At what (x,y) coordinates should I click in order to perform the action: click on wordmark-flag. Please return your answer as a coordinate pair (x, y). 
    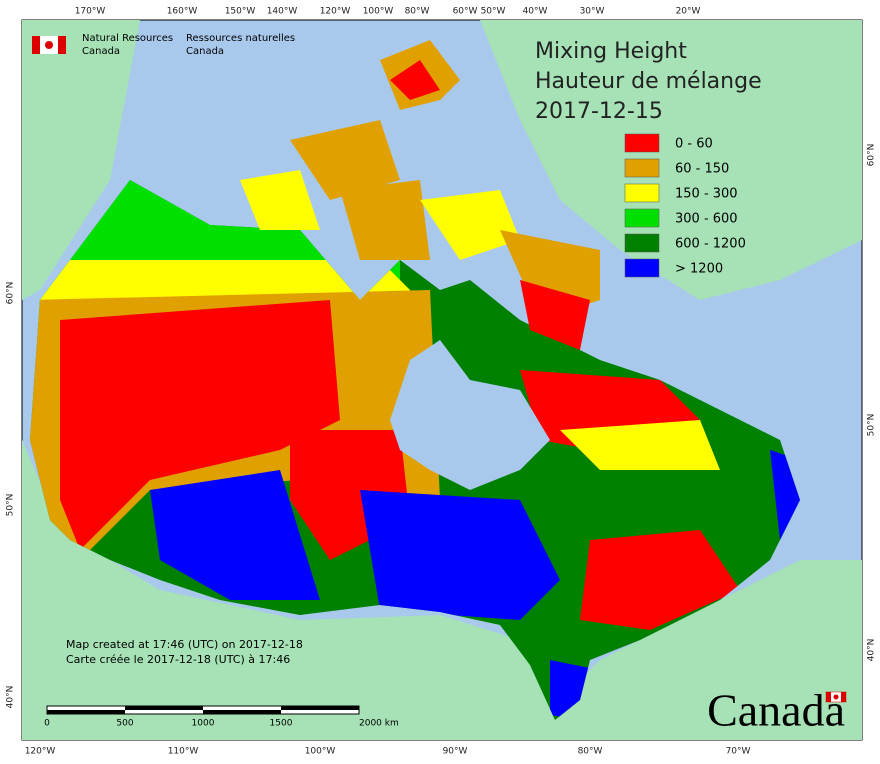
    Looking at the image, I should click on (836, 697).